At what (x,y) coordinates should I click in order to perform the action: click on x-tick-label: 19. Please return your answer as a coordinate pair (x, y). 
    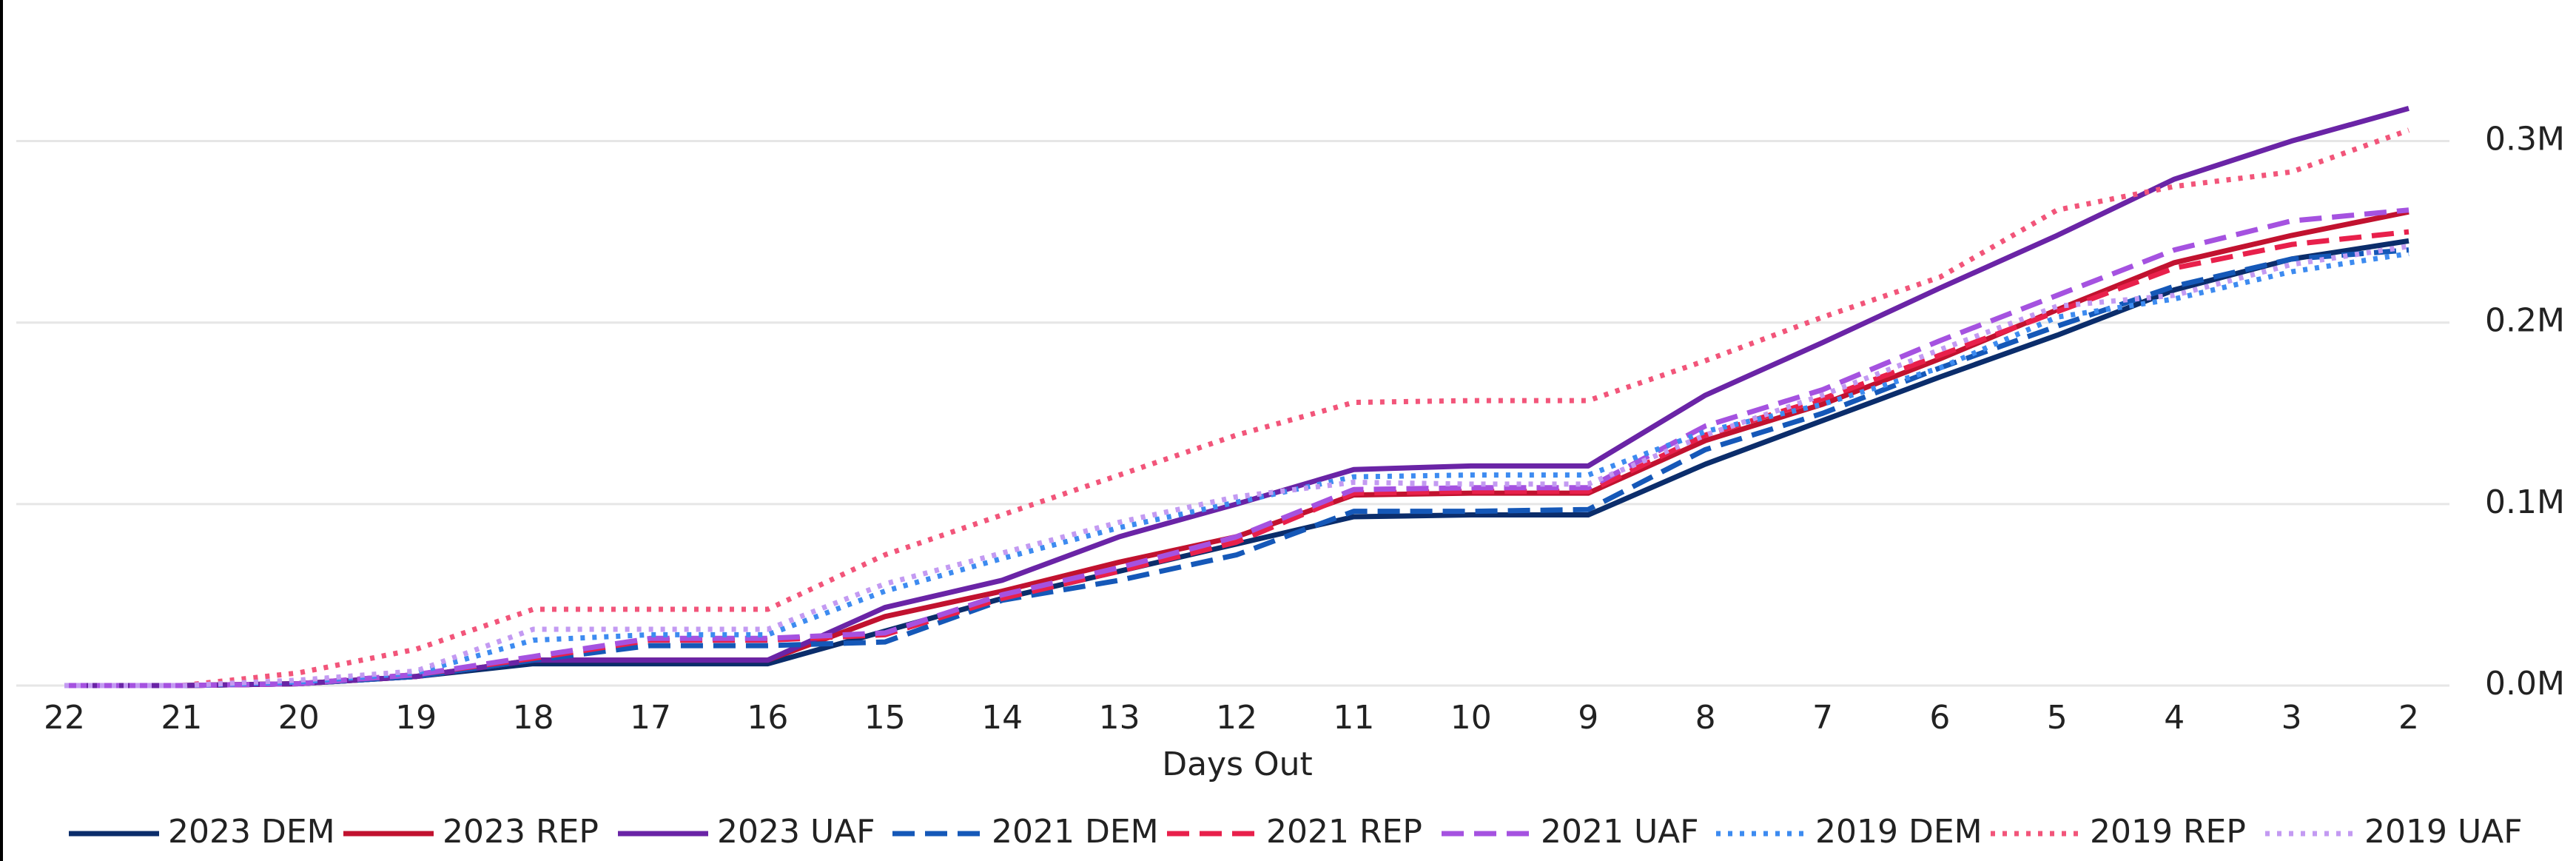
    Looking at the image, I should click on (416, 718).